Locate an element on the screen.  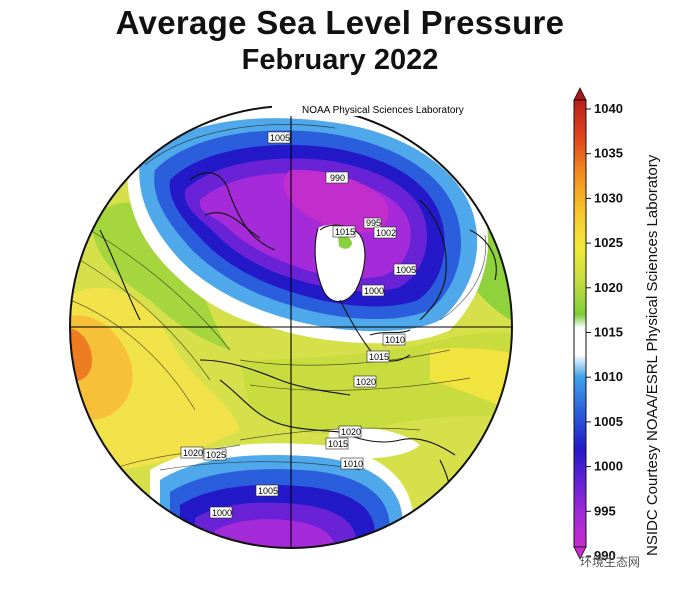
svg-text: 1002 is located at coordinates (386, 233).